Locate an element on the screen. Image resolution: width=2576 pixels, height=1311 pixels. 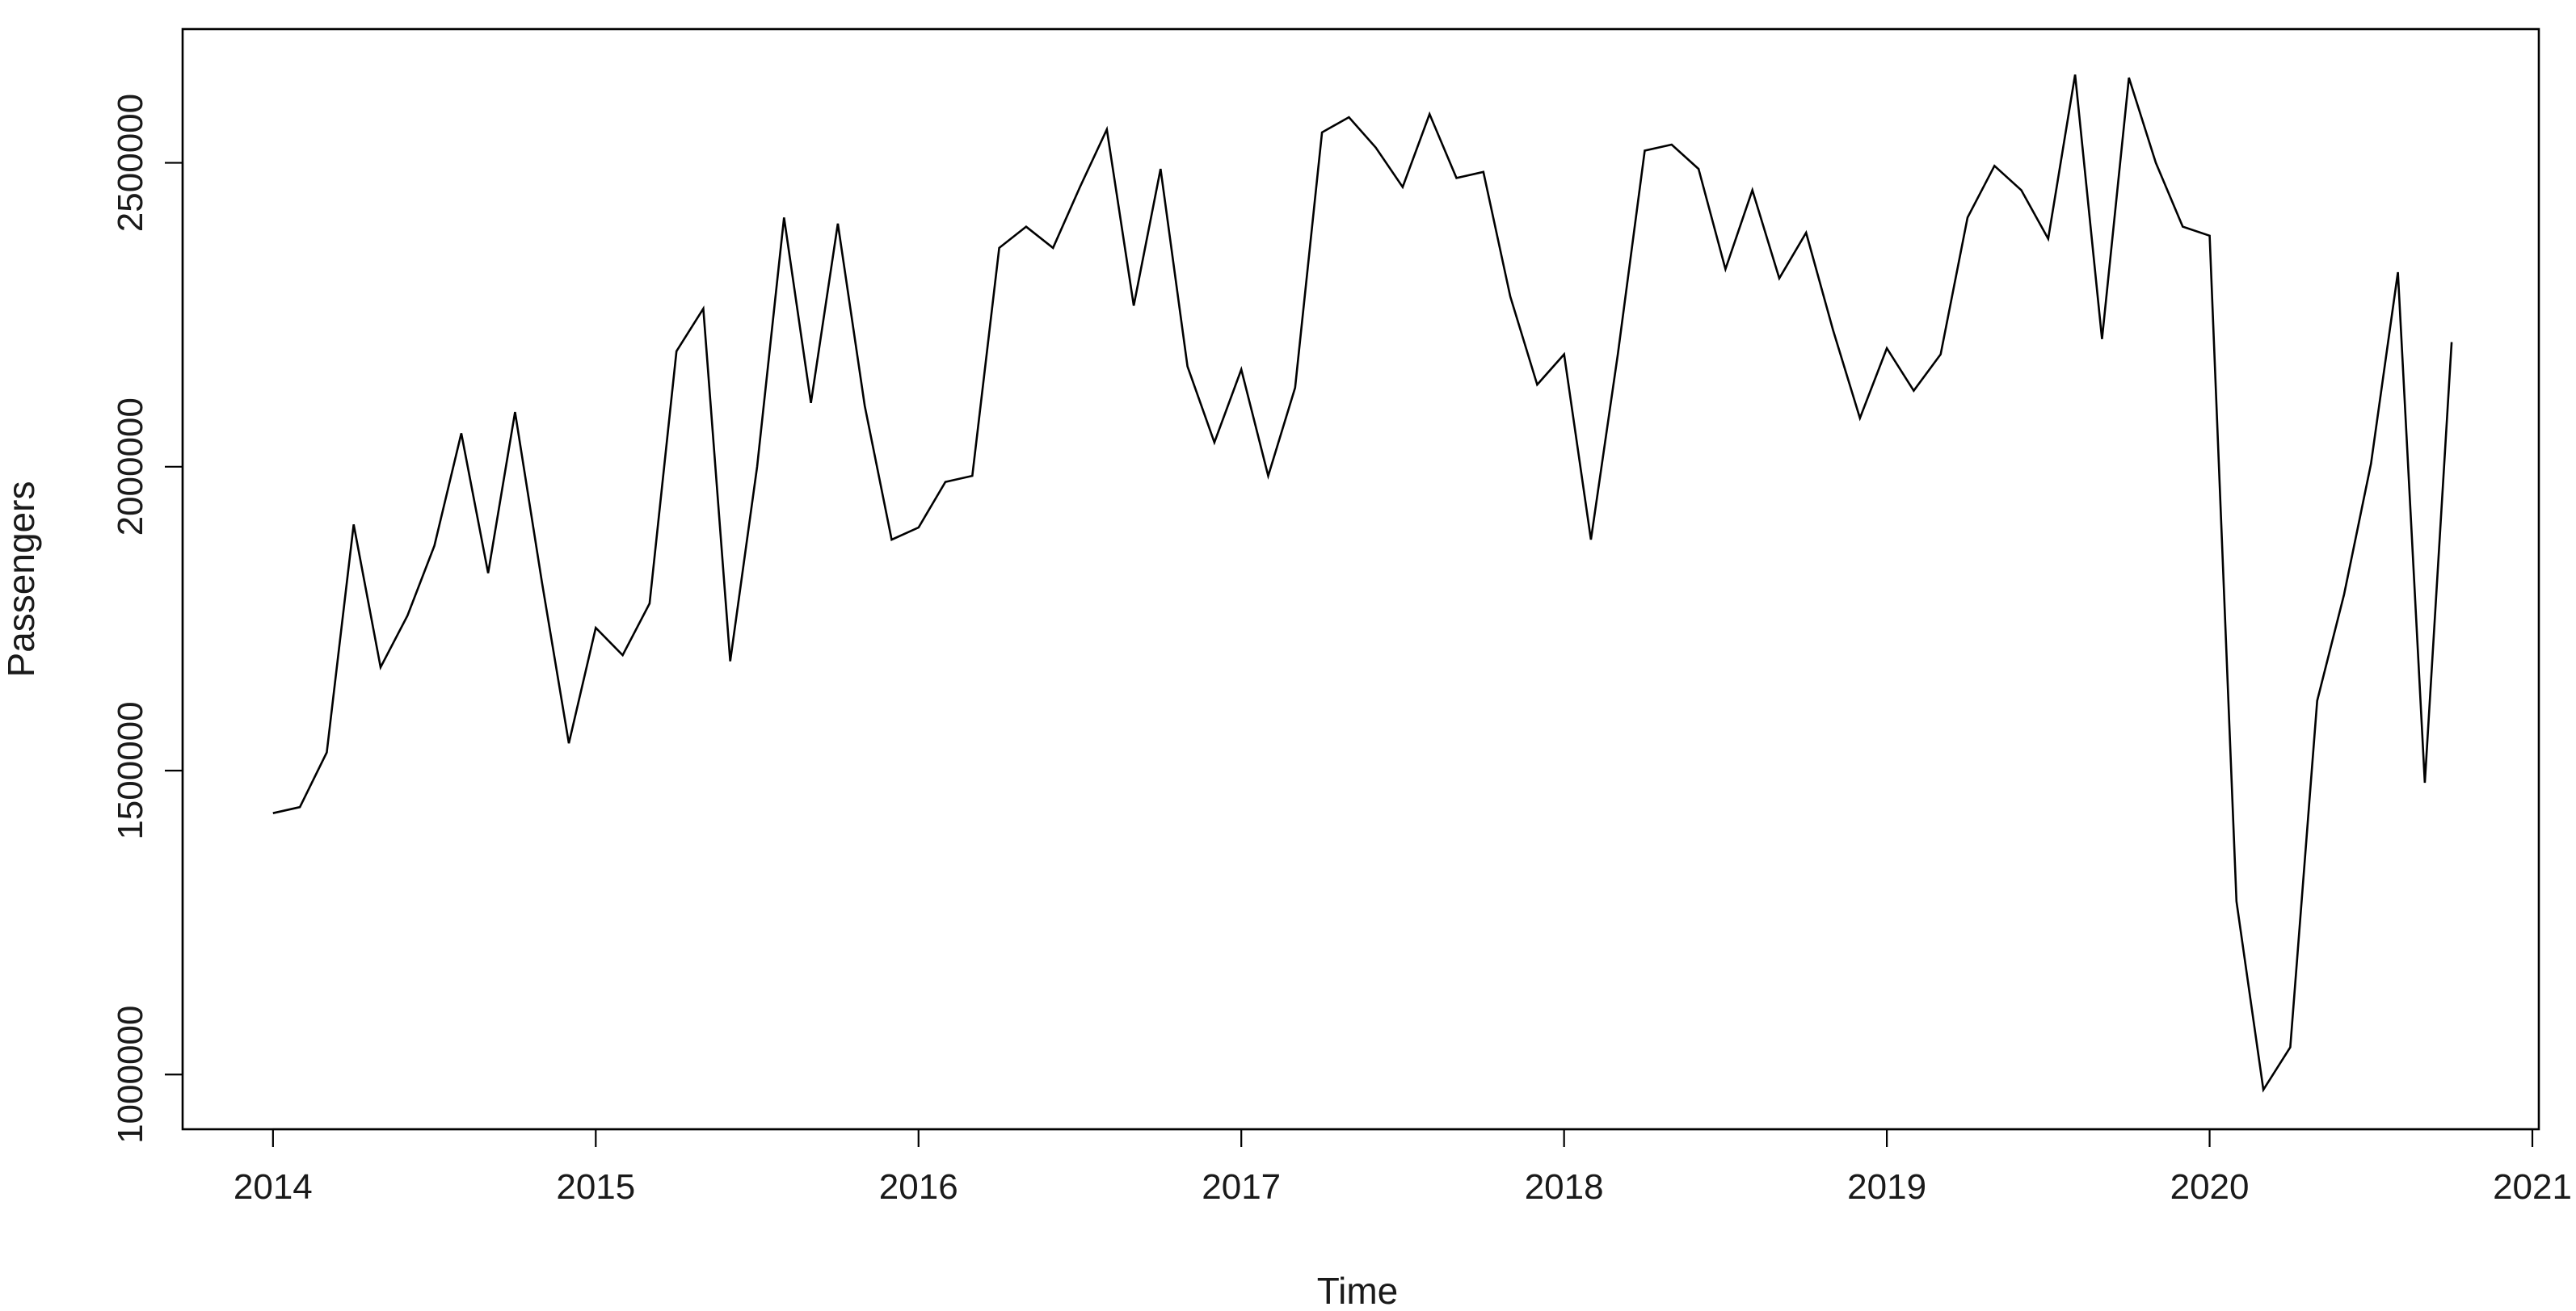
x-axis-ticks: 2014 2015 2016 2017 2018 2019 2020 2021 is located at coordinates (1403, 1168).